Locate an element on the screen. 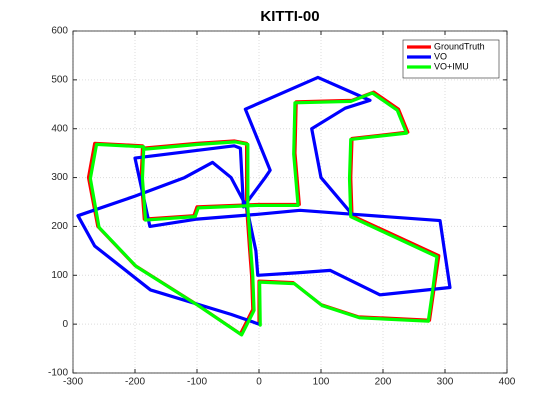  y-tick-label: 500 is located at coordinates (59, 79).